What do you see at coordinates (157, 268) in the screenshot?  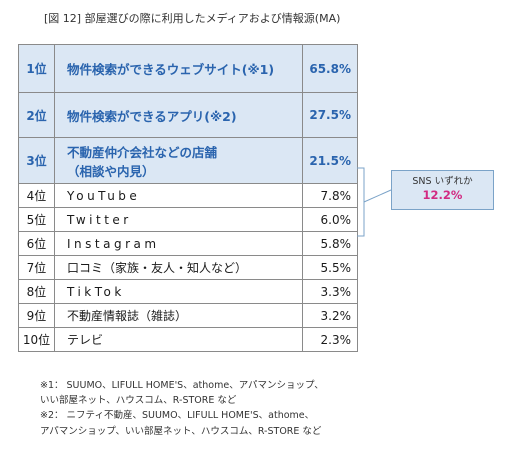 I see `media-name-line: 口コミ（家族・友人・知人など）` at bounding box center [157, 268].